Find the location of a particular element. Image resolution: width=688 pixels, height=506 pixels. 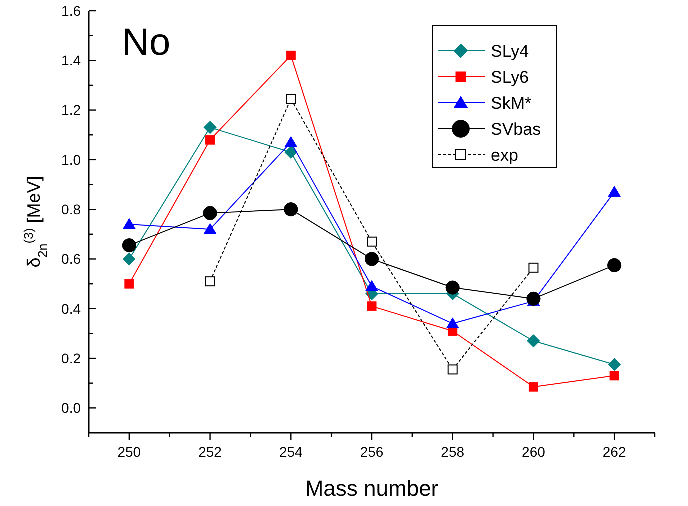

x-tick-label: 260 is located at coordinates (534, 452).